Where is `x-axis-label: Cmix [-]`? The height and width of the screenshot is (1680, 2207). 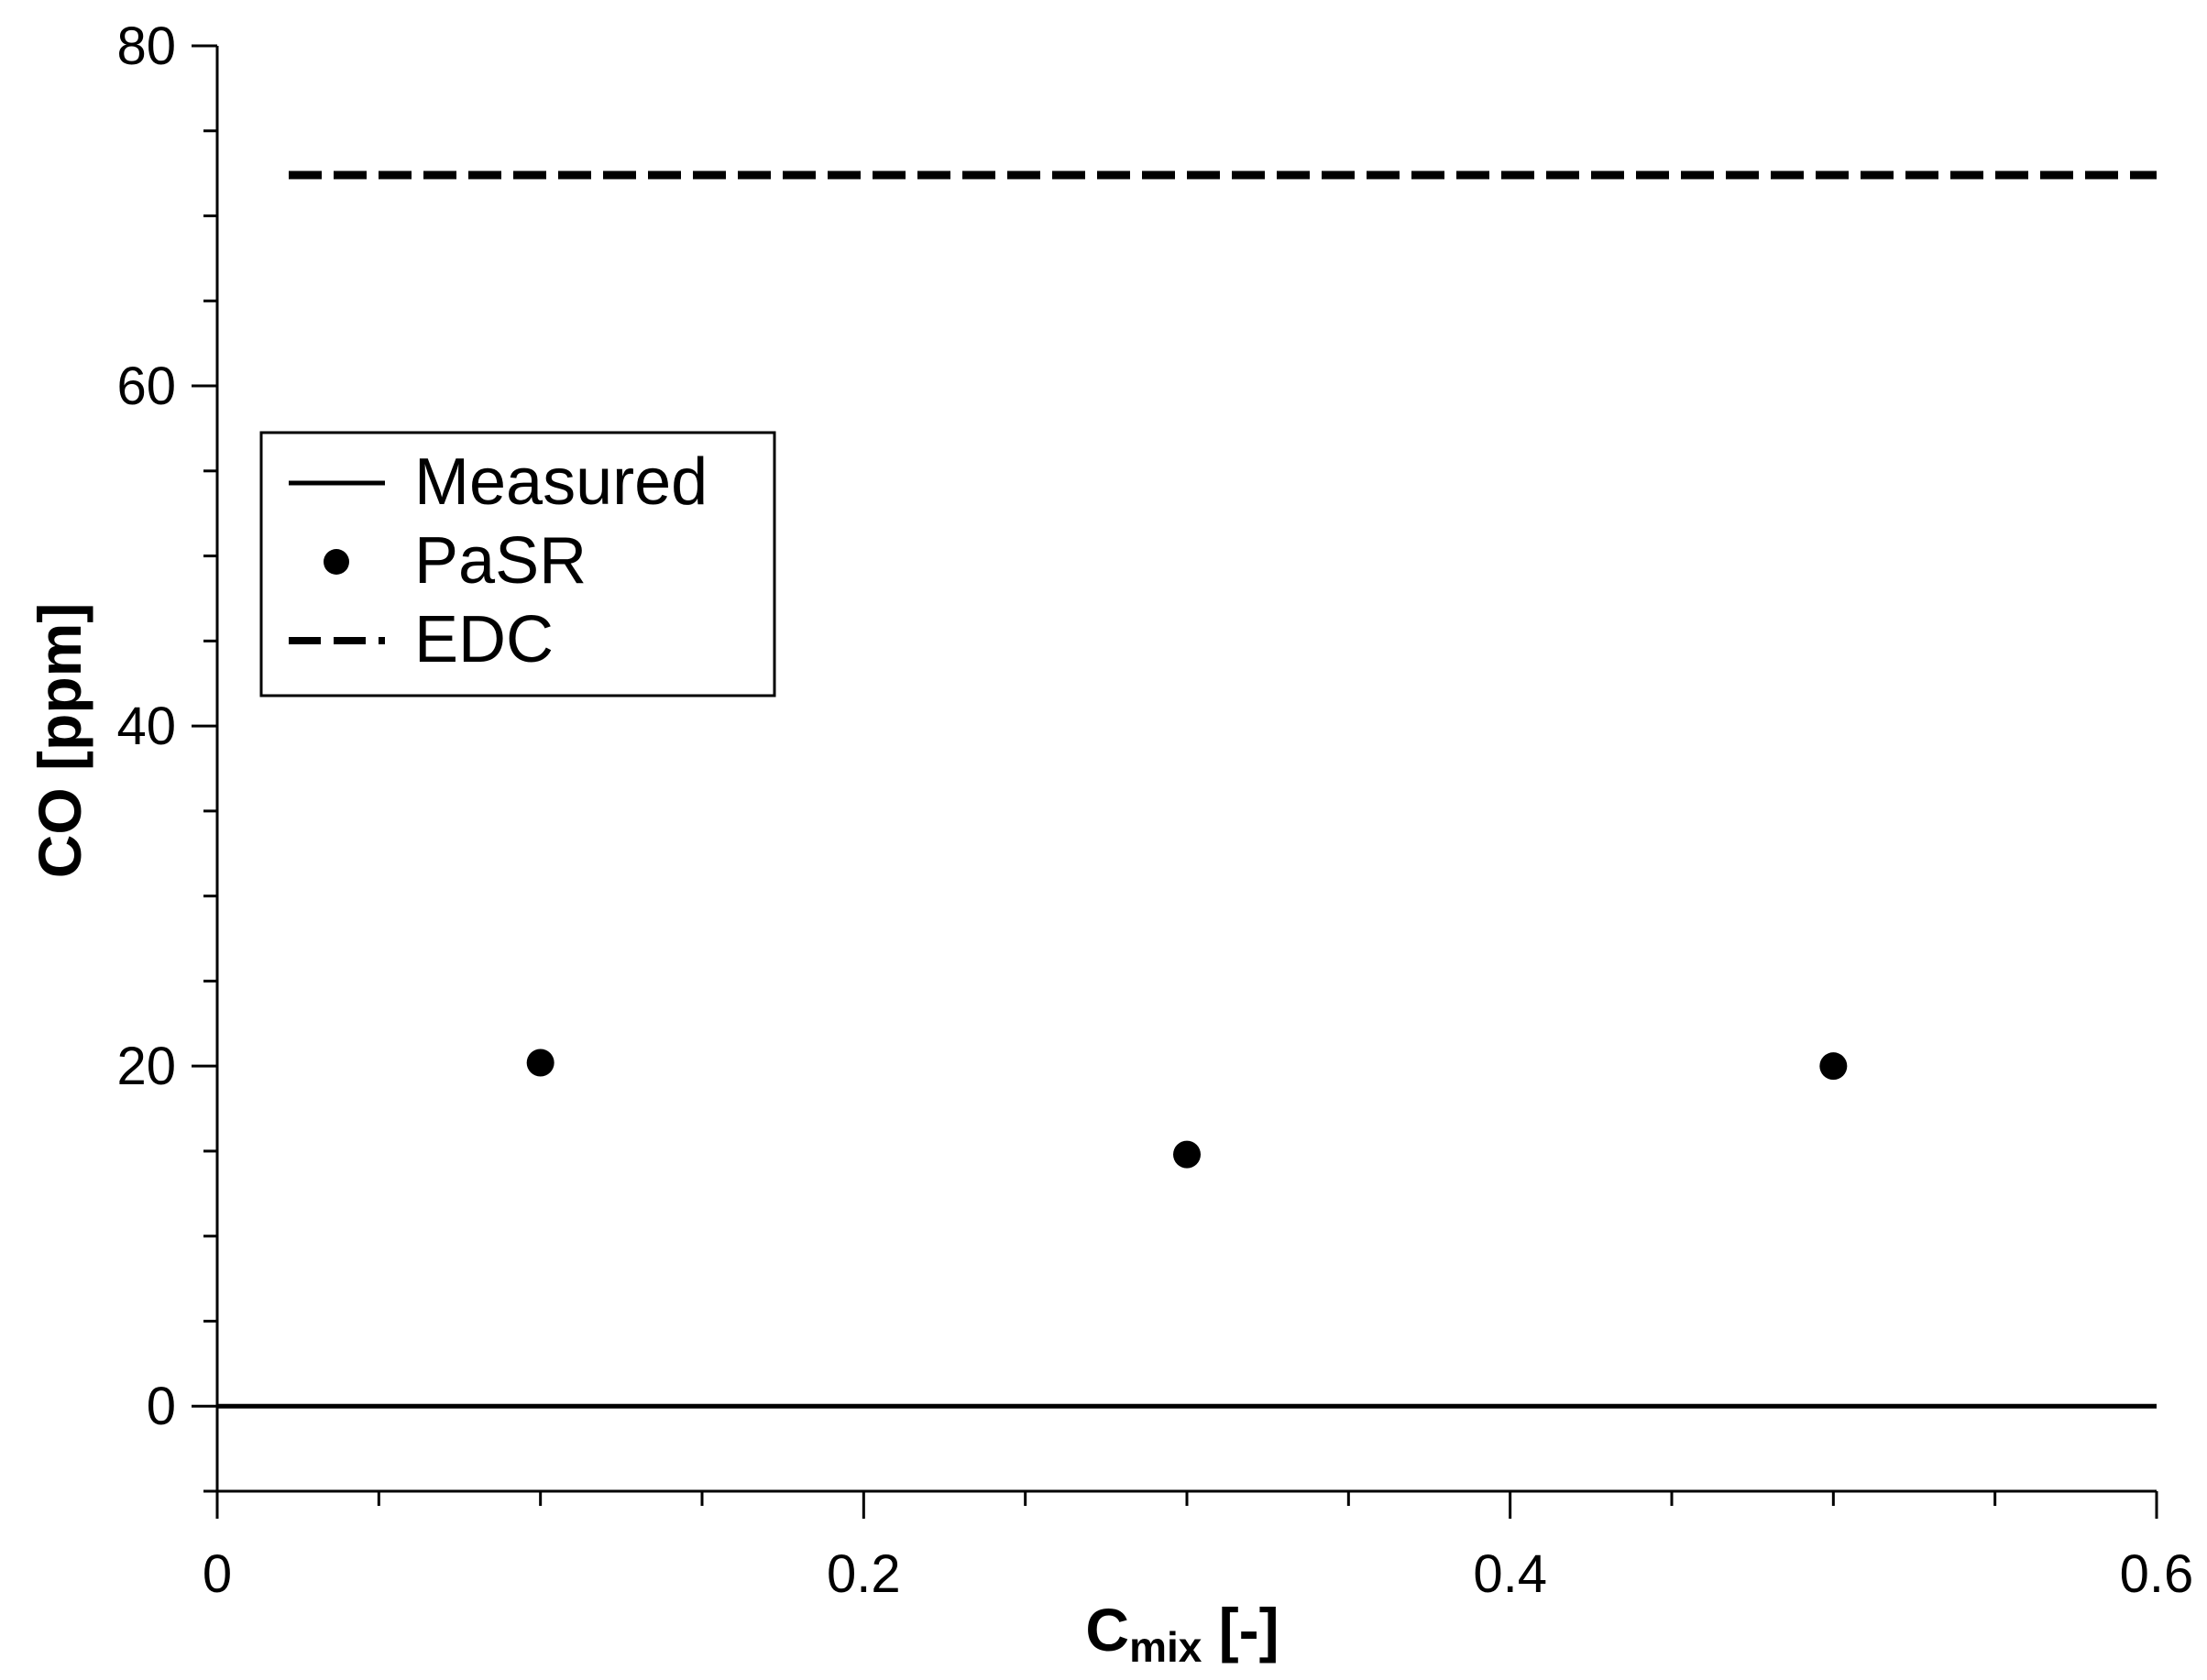 x-axis-label: Cmix [-] is located at coordinates (1182, 1633).